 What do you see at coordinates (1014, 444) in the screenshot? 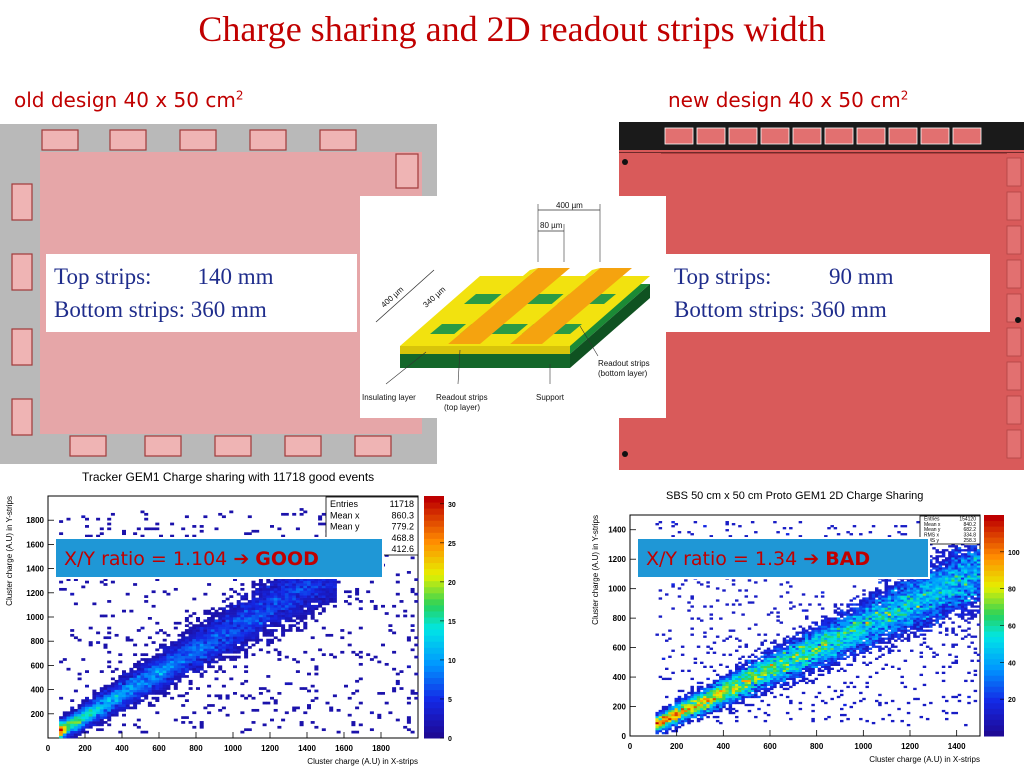
I see `board-connector-right` at bounding box center [1014, 444].